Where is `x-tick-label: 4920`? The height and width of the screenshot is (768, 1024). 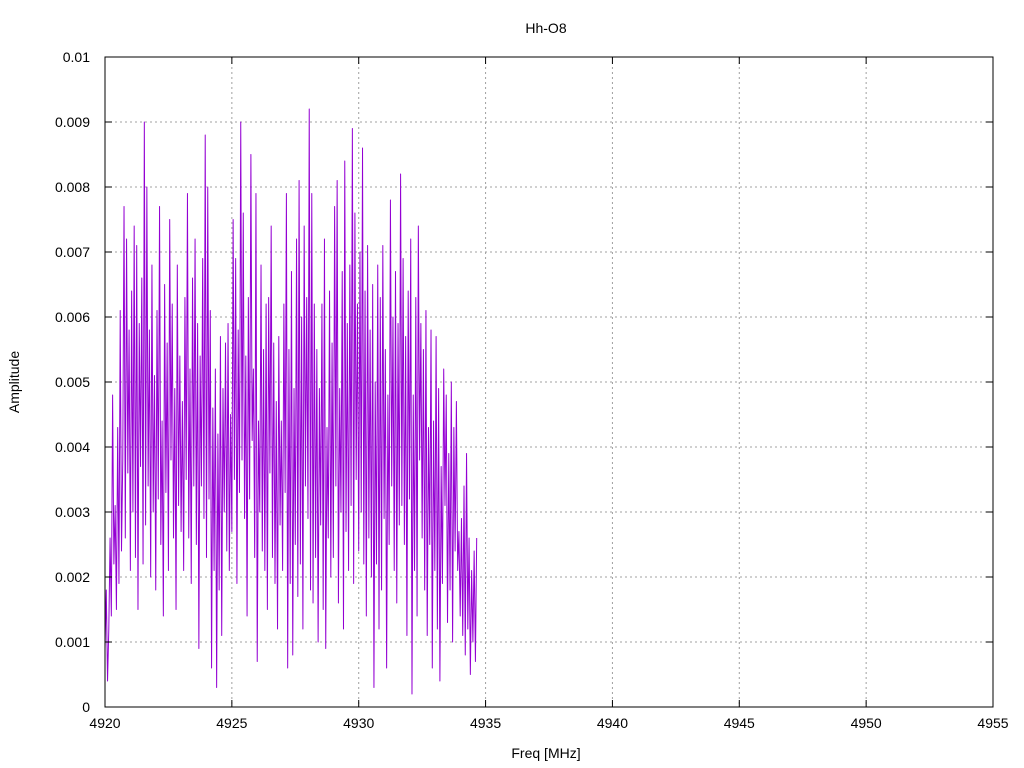
x-tick-label: 4920 is located at coordinates (104, 723).